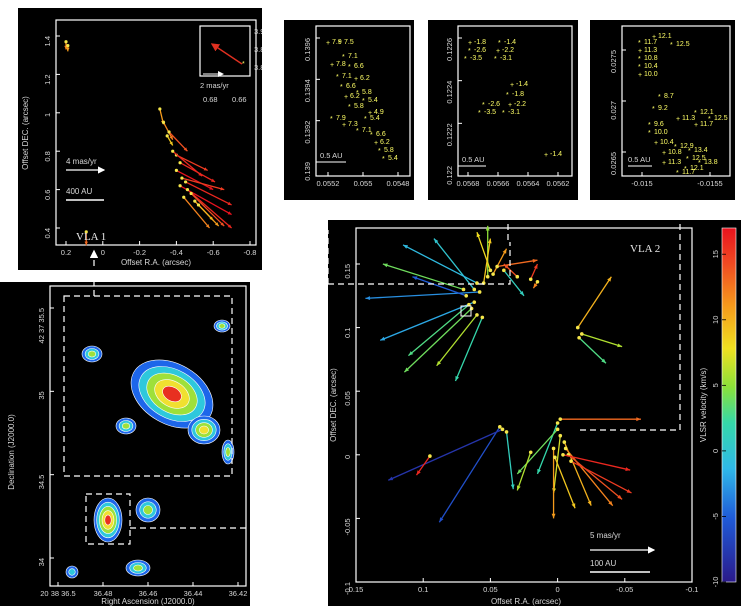 This screenshot has width=741, height=606. I want to click on map-xtick-1: 36.48, so click(103, 593).